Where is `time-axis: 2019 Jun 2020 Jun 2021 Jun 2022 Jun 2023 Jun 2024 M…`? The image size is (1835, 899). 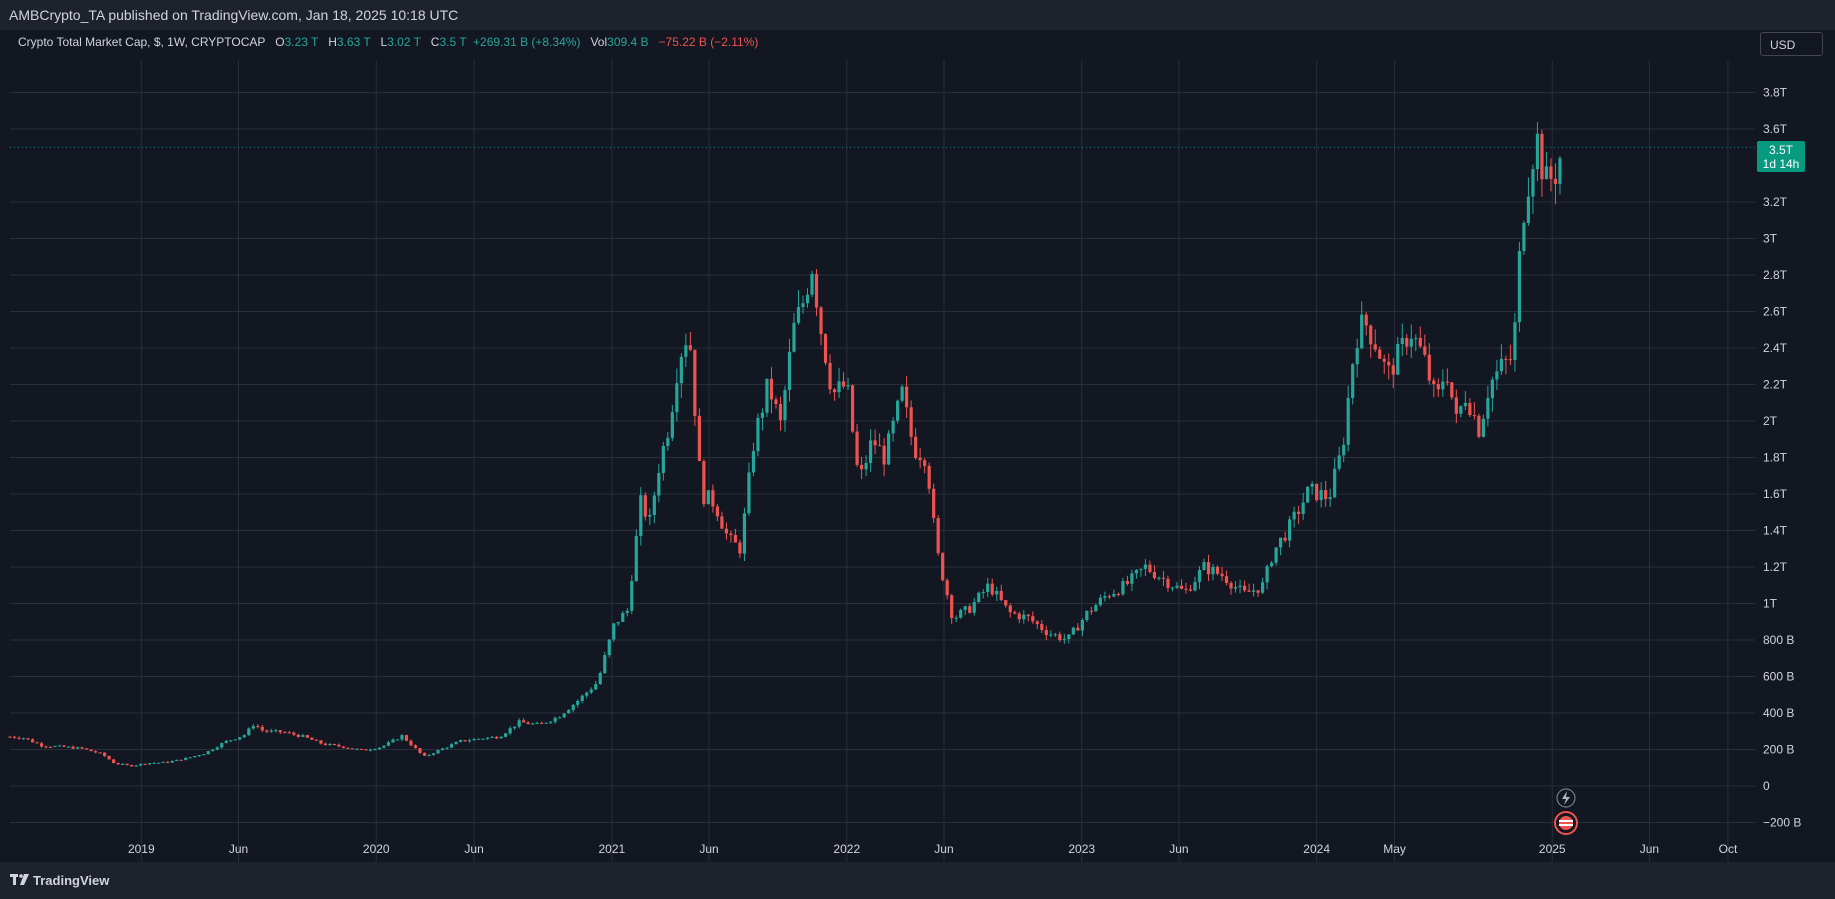 time-axis: 2019 Jun 2020 Jun 2021 Jun 2022 Jun 2023 Jun 2024 M… is located at coordinates (933, 849).